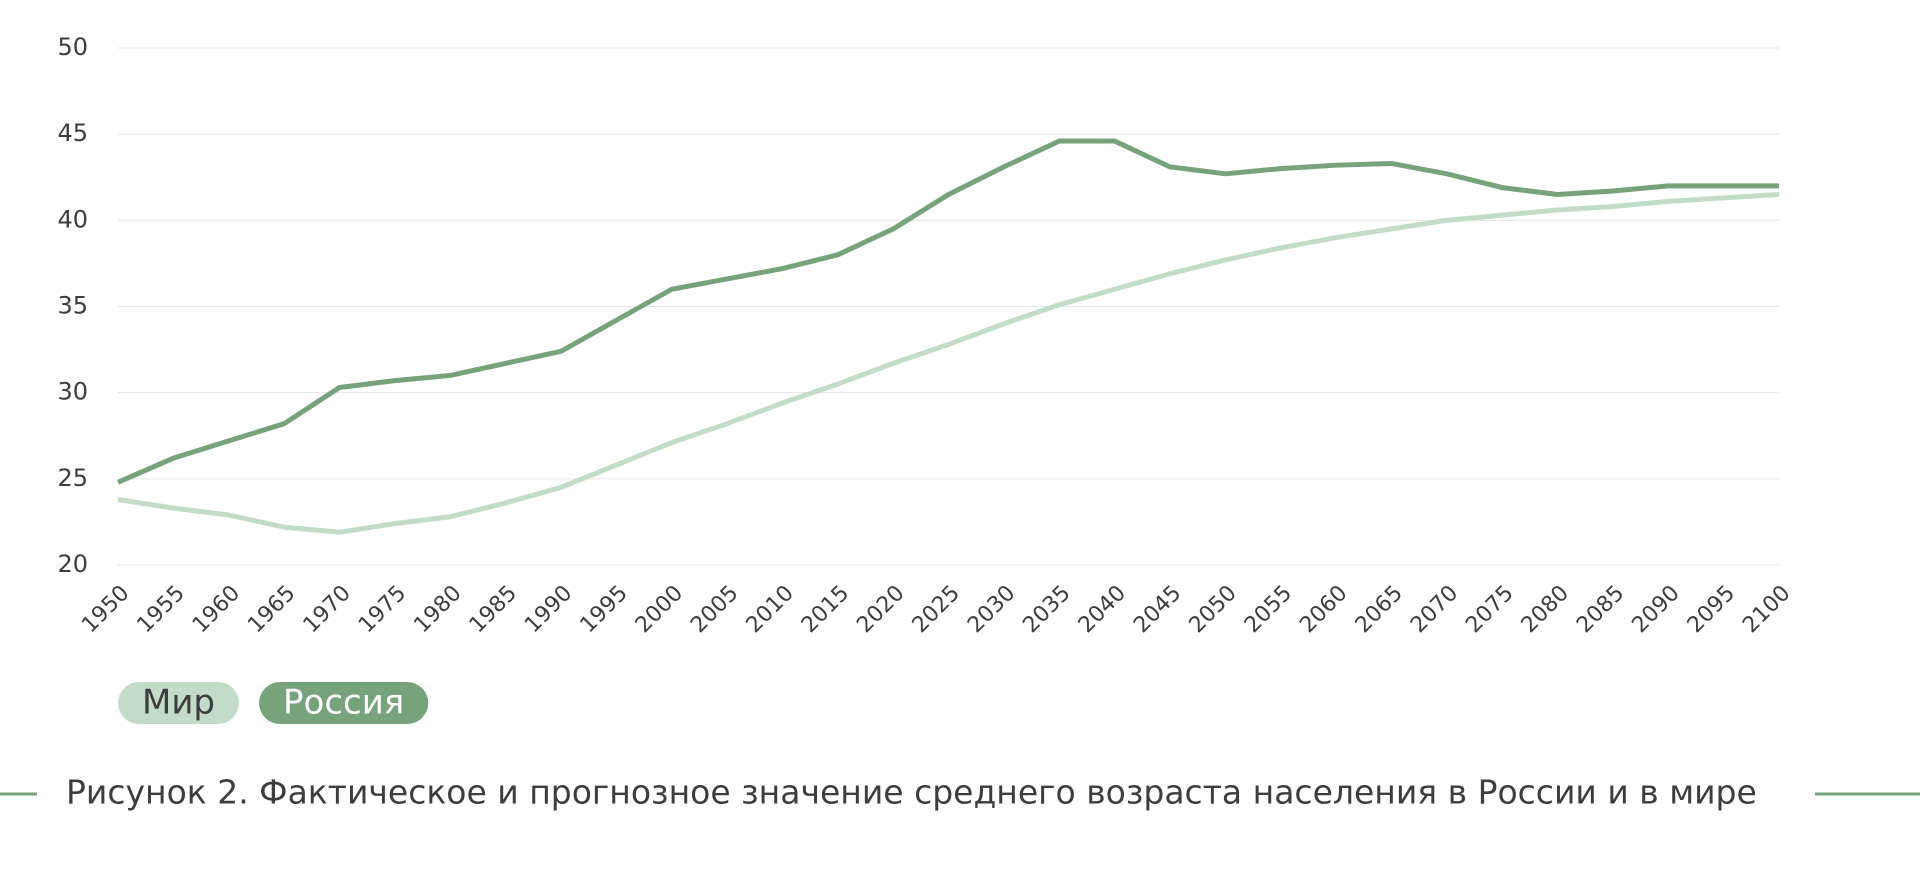  I want to click on x-tick-label: 2025, so click(936, 609).